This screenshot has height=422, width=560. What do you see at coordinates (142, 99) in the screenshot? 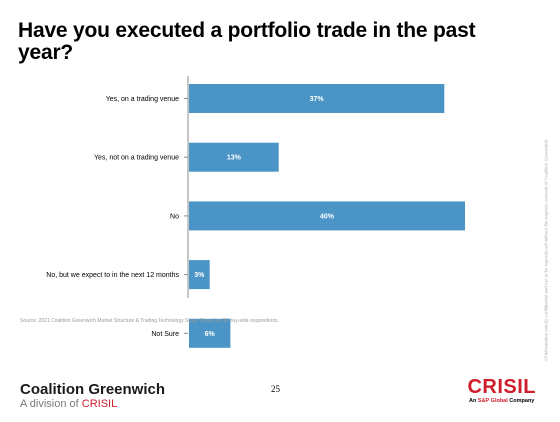
I see `category-label: Yes, on a trading venue` at bounding box center [142, 99].